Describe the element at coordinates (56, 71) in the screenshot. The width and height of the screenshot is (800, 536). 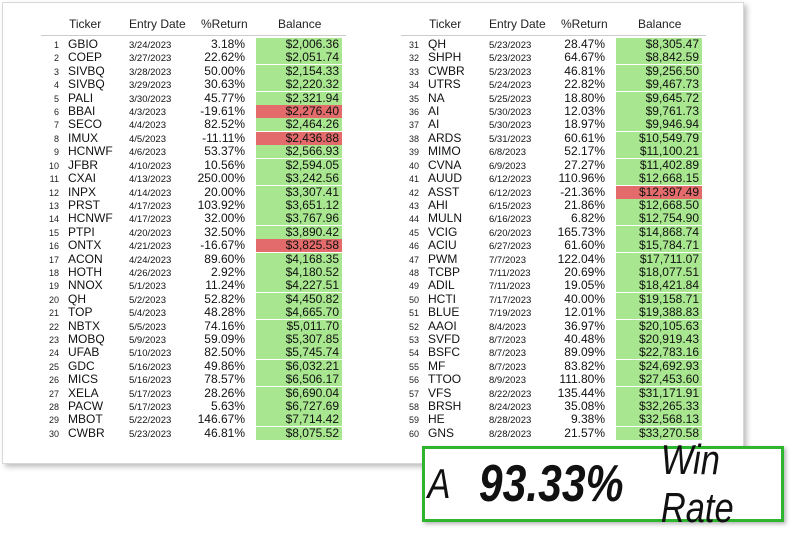
I see `row-number: 3` at that location.